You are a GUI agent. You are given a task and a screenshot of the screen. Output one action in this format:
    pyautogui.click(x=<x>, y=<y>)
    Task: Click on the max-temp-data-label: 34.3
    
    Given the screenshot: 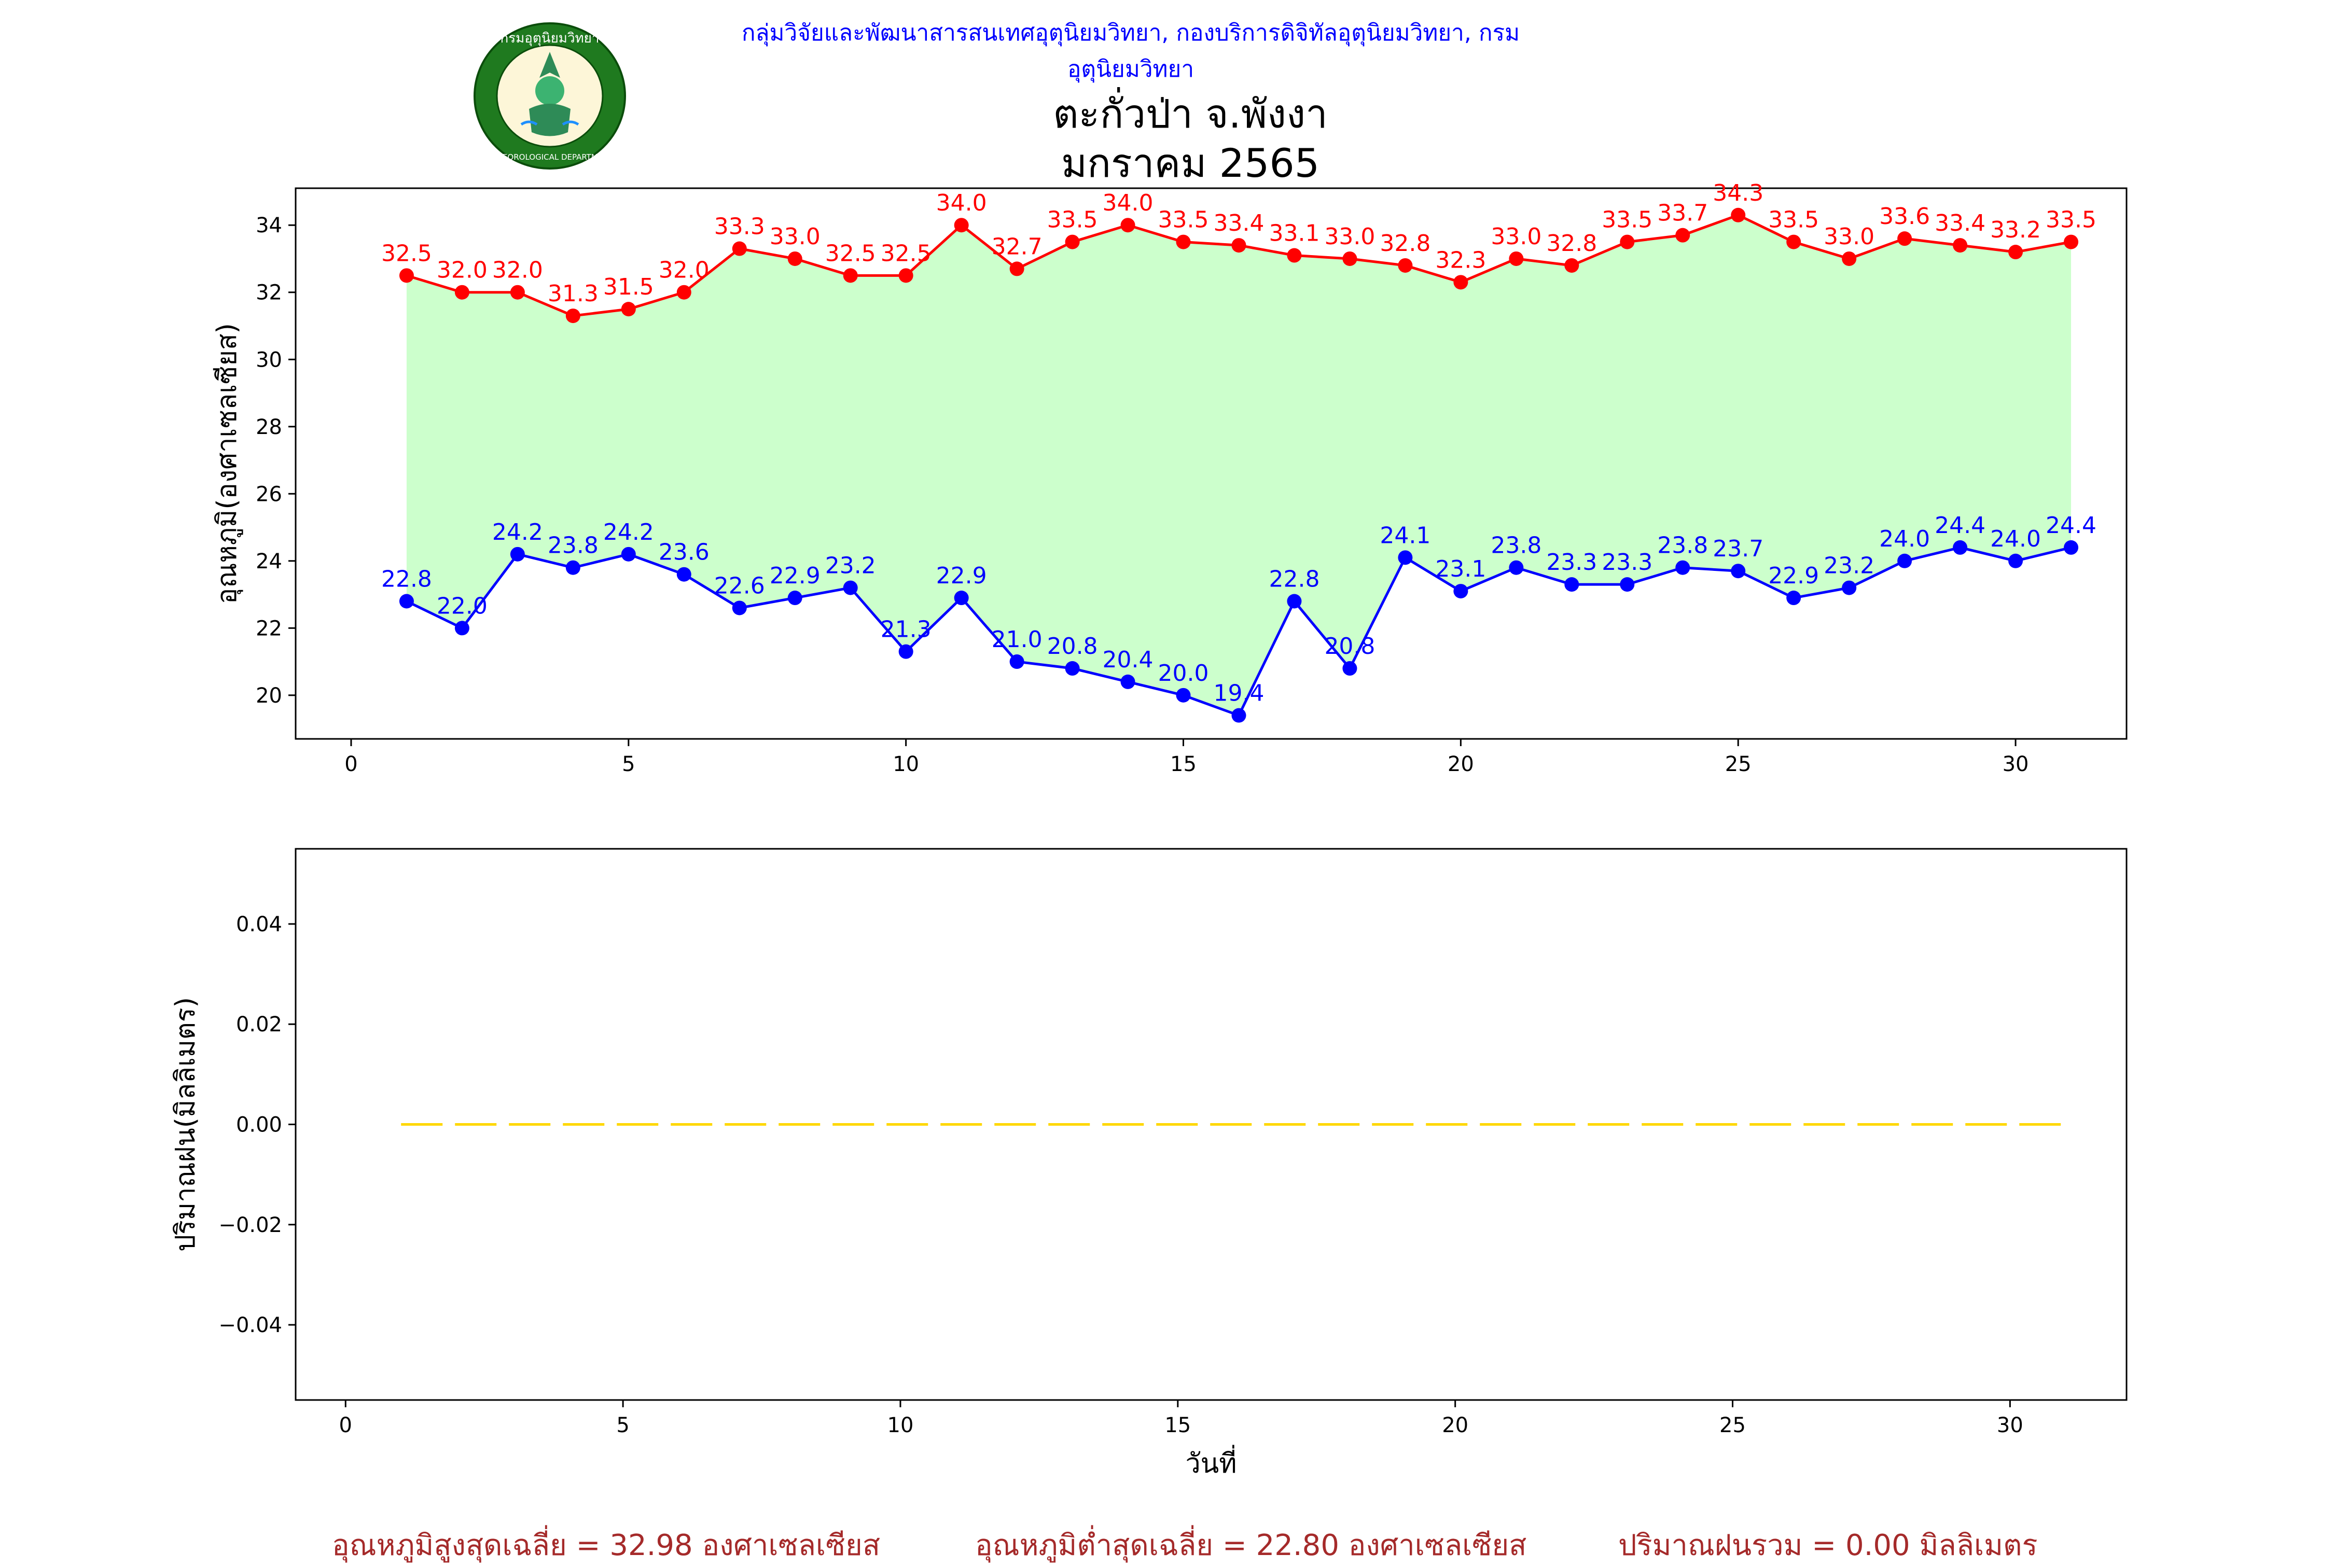 What is the action you would take?
    pyautogui.click(x=1738, y=193)
    